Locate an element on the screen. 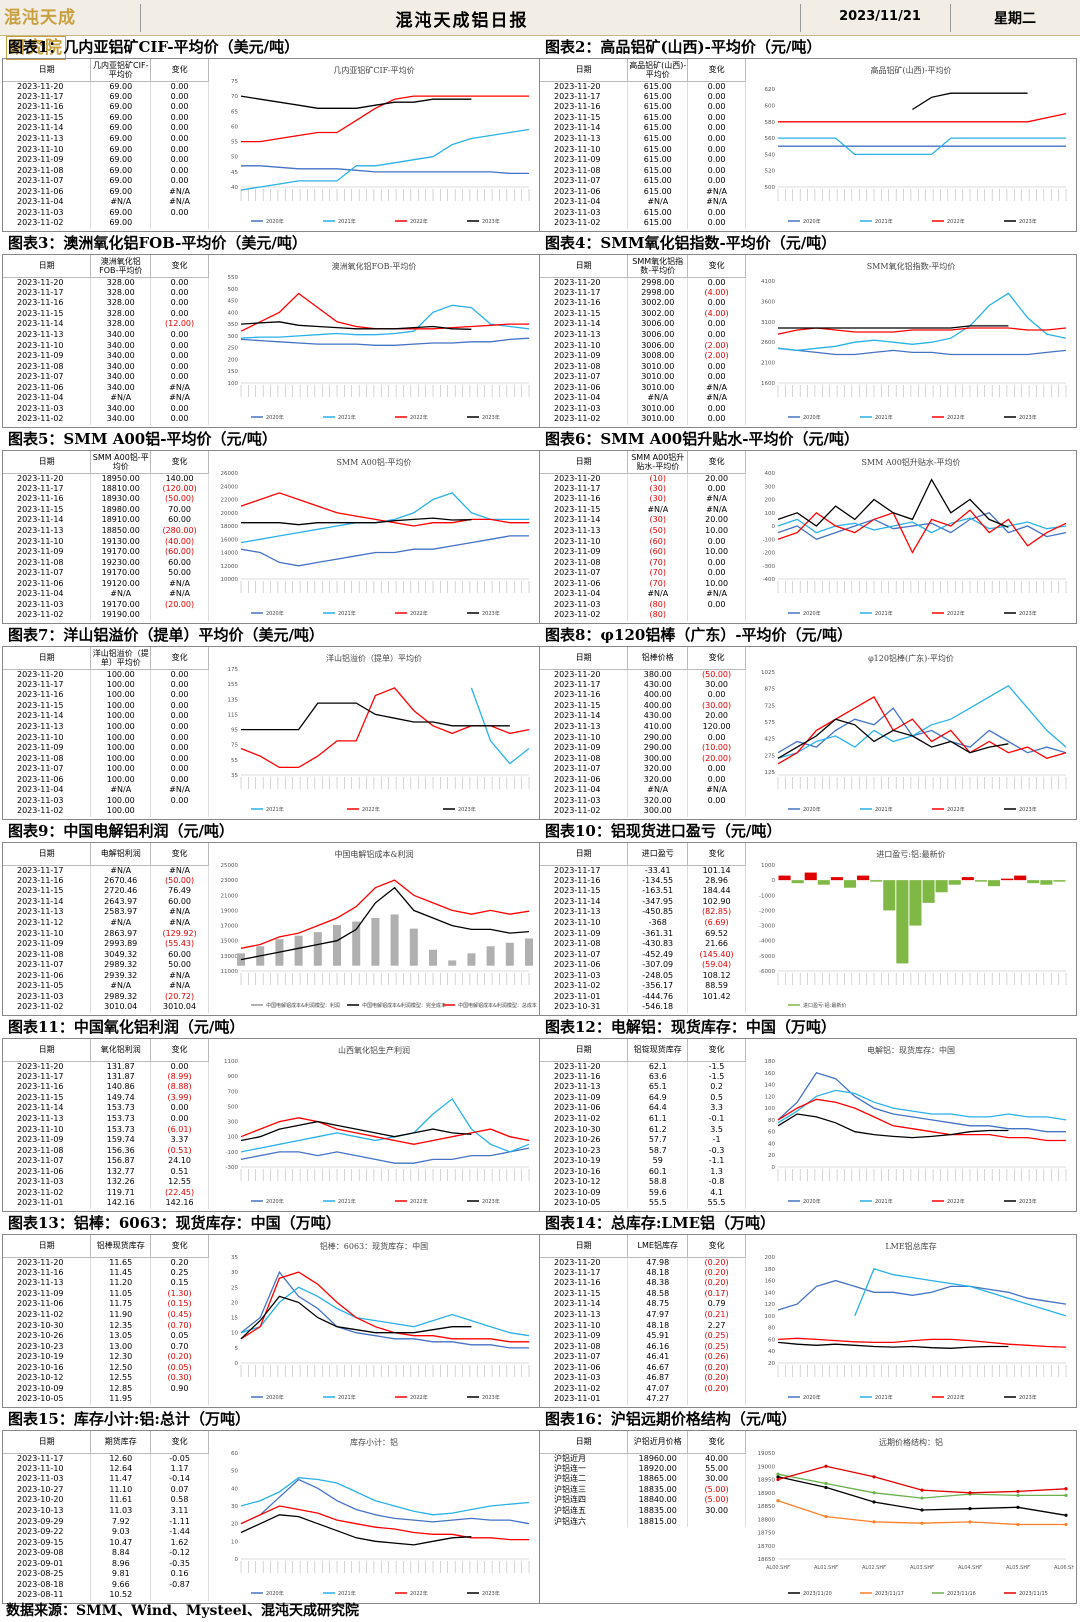  table-cell: 10.47 is located at coordinates (121, 1542).